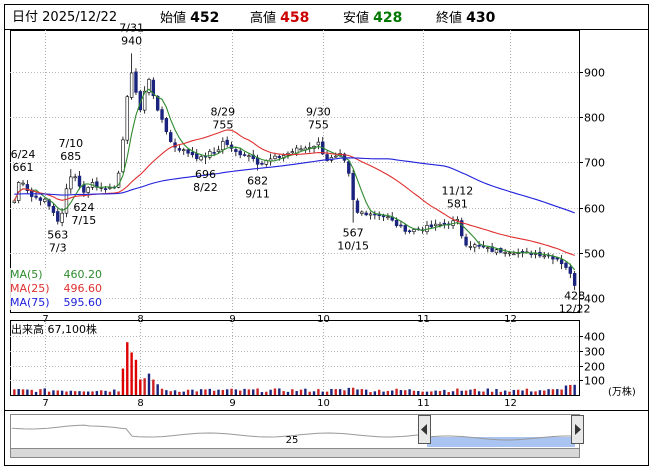  What do you see at coordinates (45, 319) in the screenshot?
I see `month-label: 7` at bounding box center [45, 319].